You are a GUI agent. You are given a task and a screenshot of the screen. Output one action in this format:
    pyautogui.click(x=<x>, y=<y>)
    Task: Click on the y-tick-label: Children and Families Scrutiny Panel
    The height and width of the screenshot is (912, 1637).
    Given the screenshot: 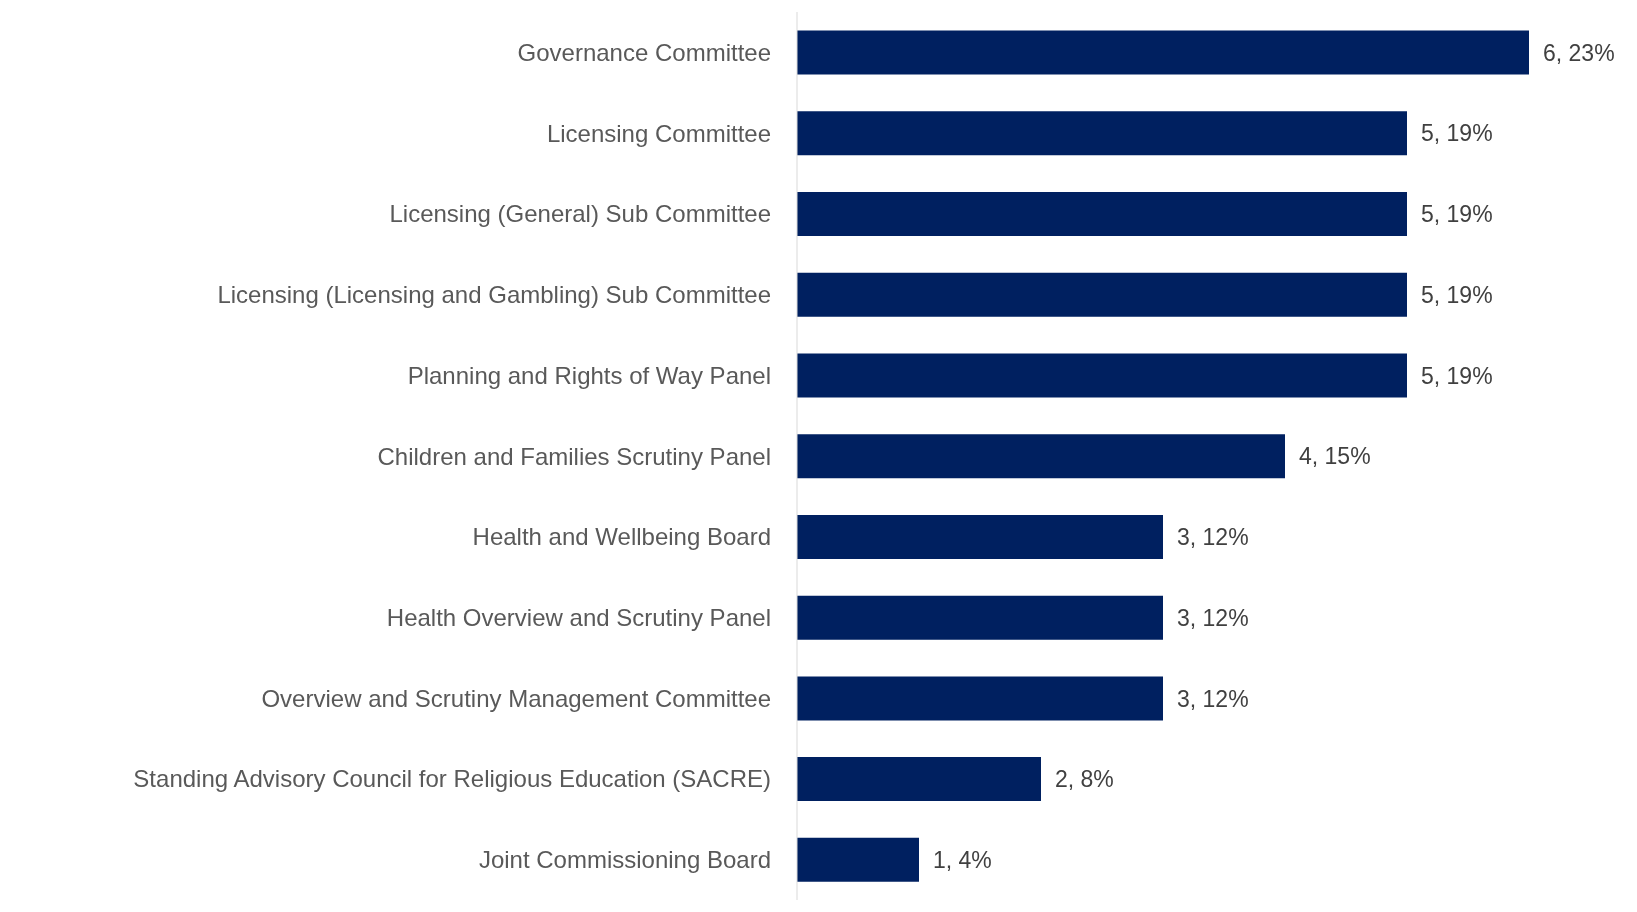 What is the action you would take?
    pyautogui.click(x=574, y=456)
    